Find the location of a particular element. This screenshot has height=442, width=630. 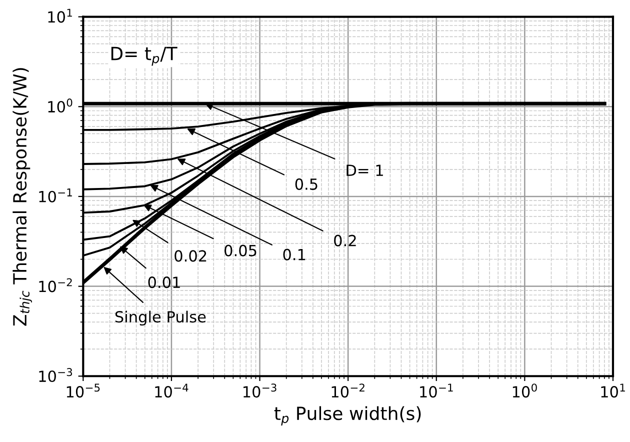

x-axis-title: t$_{p}$ Pulse width(s) is located at coordinates (347, 416).